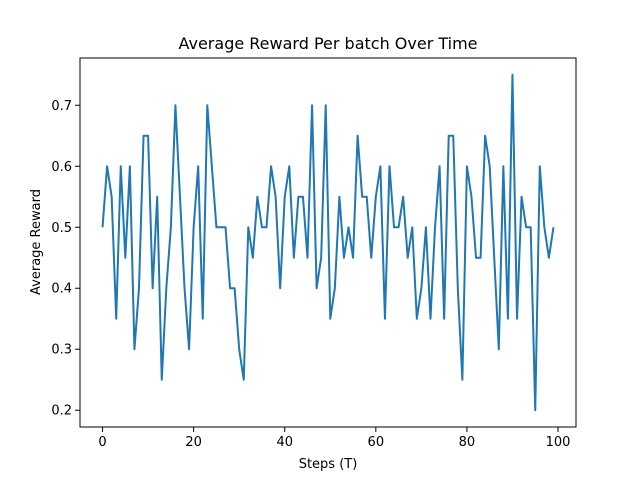 The height and width of the screenshot is (480, 640). I want to click on x-axis: 0 20 40 60 80 100, so click(334, 438).